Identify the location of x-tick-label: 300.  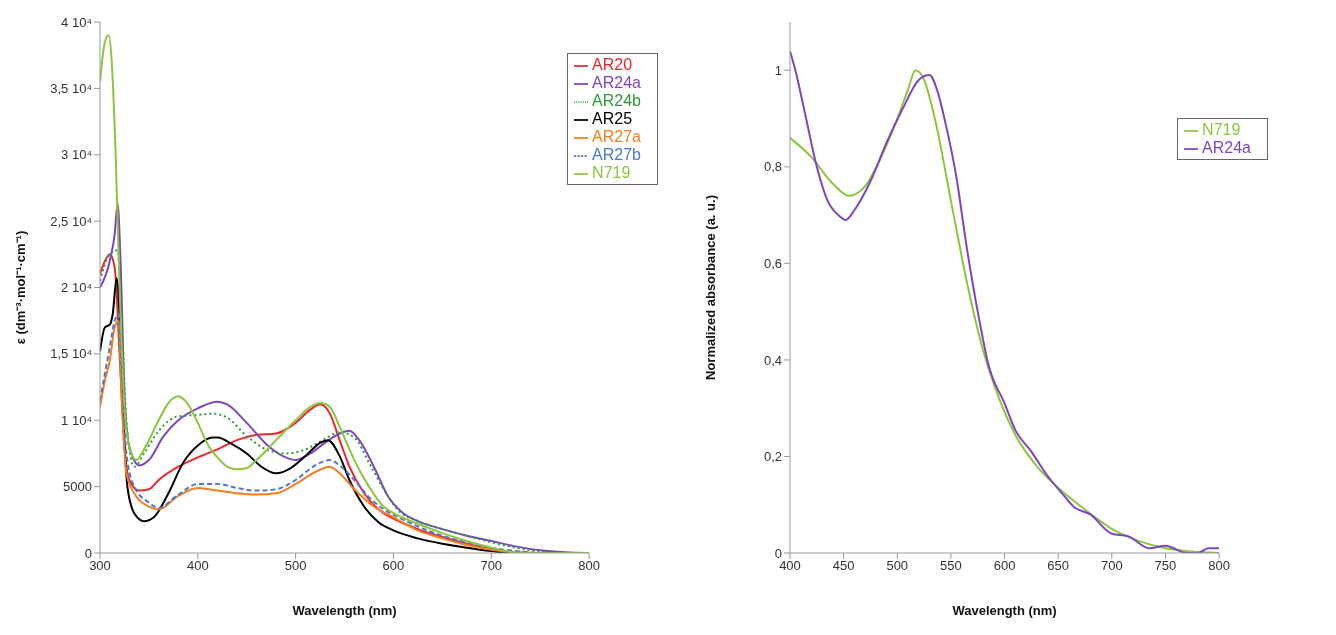
(100, 566).